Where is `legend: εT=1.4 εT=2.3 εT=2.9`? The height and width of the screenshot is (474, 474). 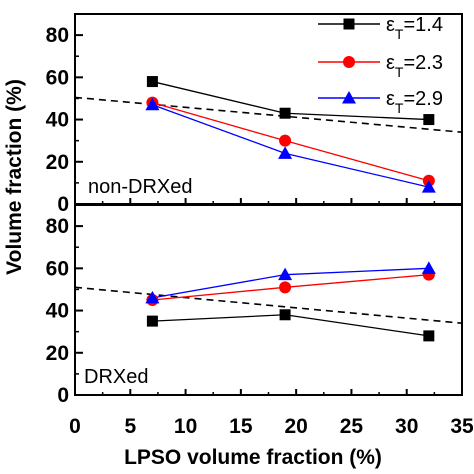 legend: εT=1.4 εT=2.3 εT=2.9 is located at coordinates (380, 65).